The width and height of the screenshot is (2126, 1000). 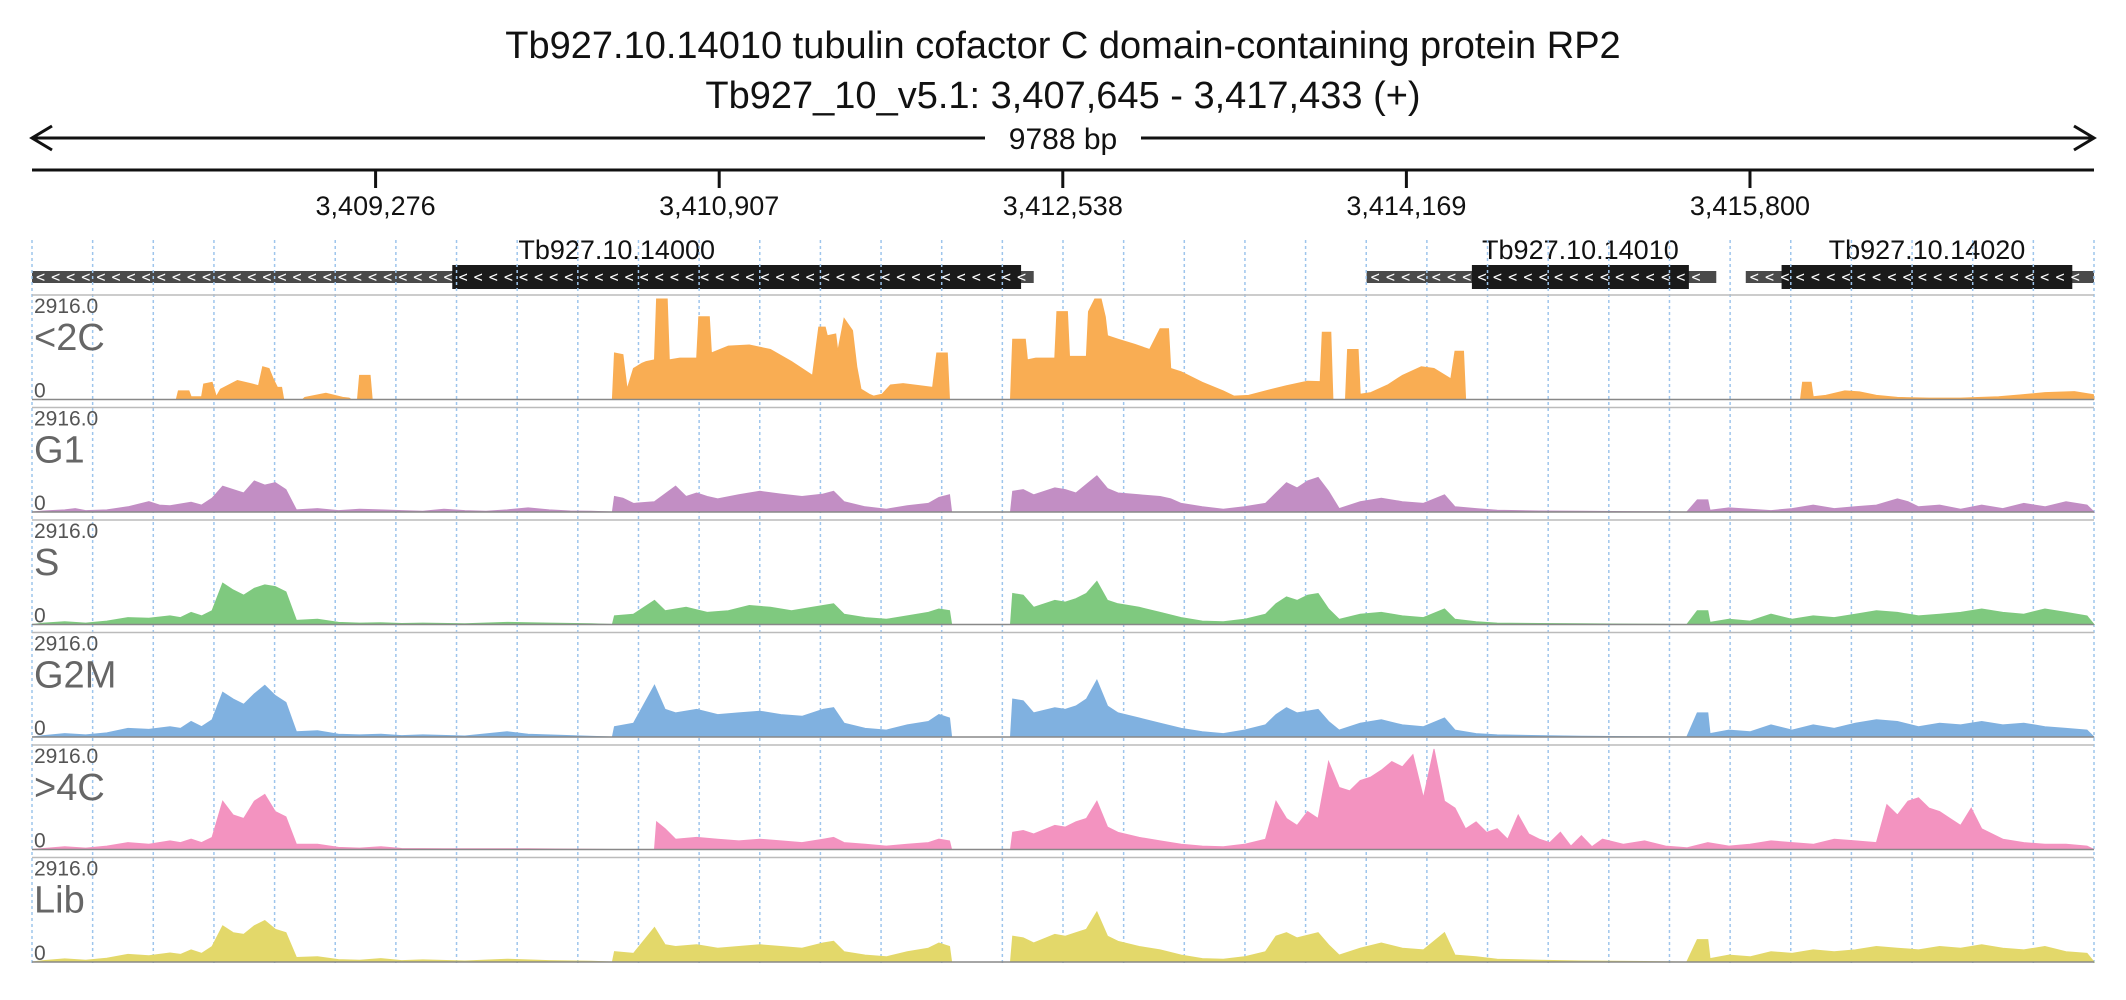 What do you see at coordinates (1063, 206) in the screenshot?
I see `x-tick-label: 3,412,538` at bounding box center [1063, 206].